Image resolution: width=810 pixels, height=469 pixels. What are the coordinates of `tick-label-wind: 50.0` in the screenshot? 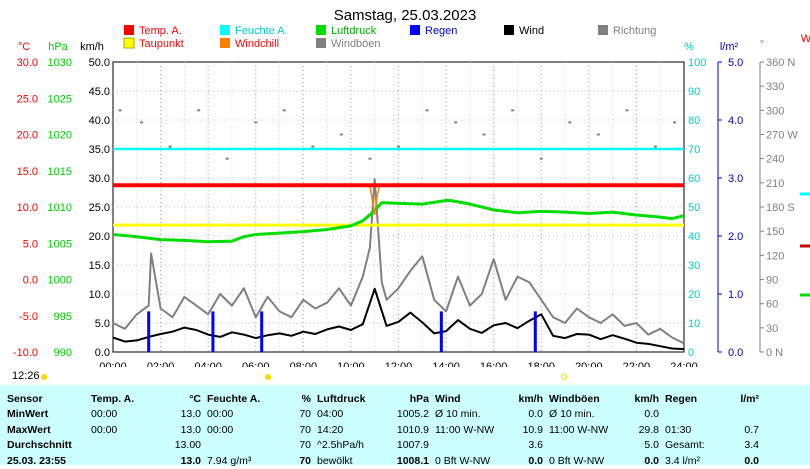 It's located at (99, 63).